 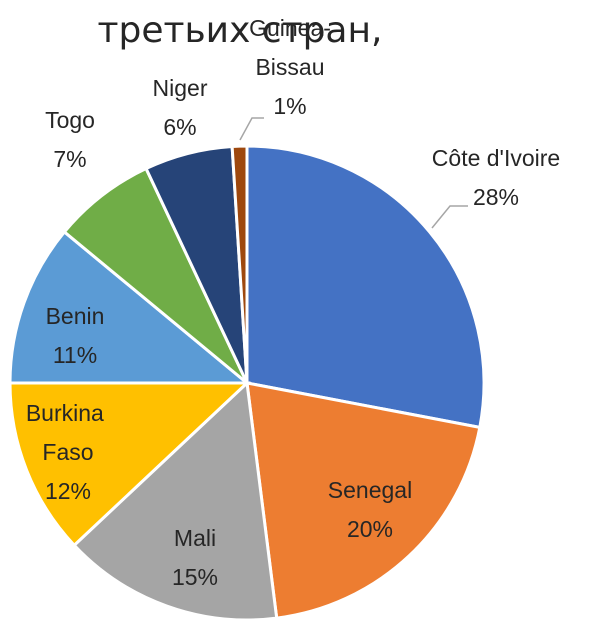 I want to click on data-label-value: 7%, so click(x=69, y=159).